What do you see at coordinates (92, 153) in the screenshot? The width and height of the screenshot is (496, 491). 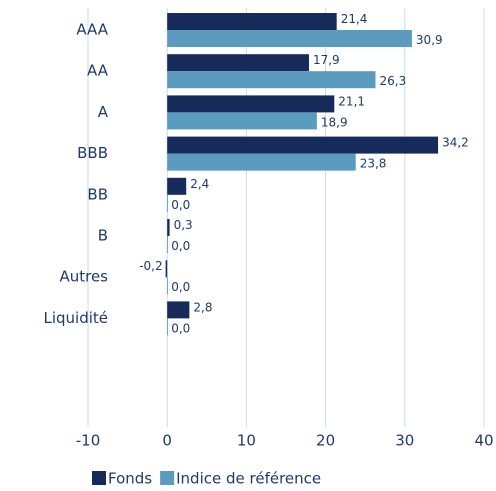 I see `category-label: BBB` at bounding box center [92, 153].